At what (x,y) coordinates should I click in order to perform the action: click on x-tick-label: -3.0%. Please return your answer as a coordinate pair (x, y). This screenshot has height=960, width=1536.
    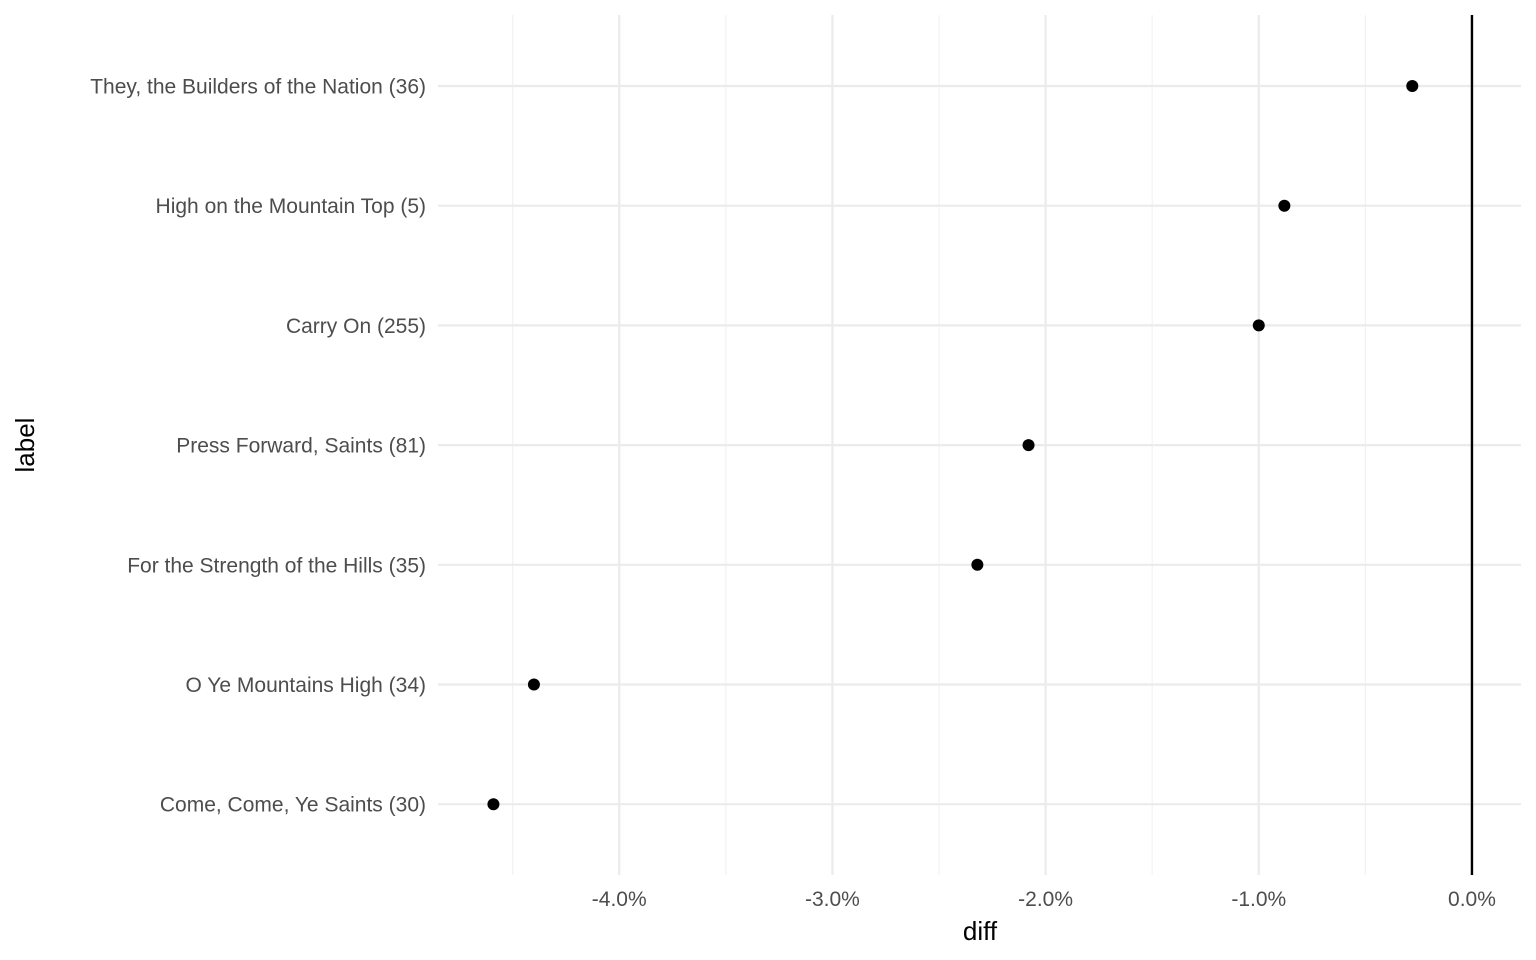
    Looking at the image, I should click on (832, 899).